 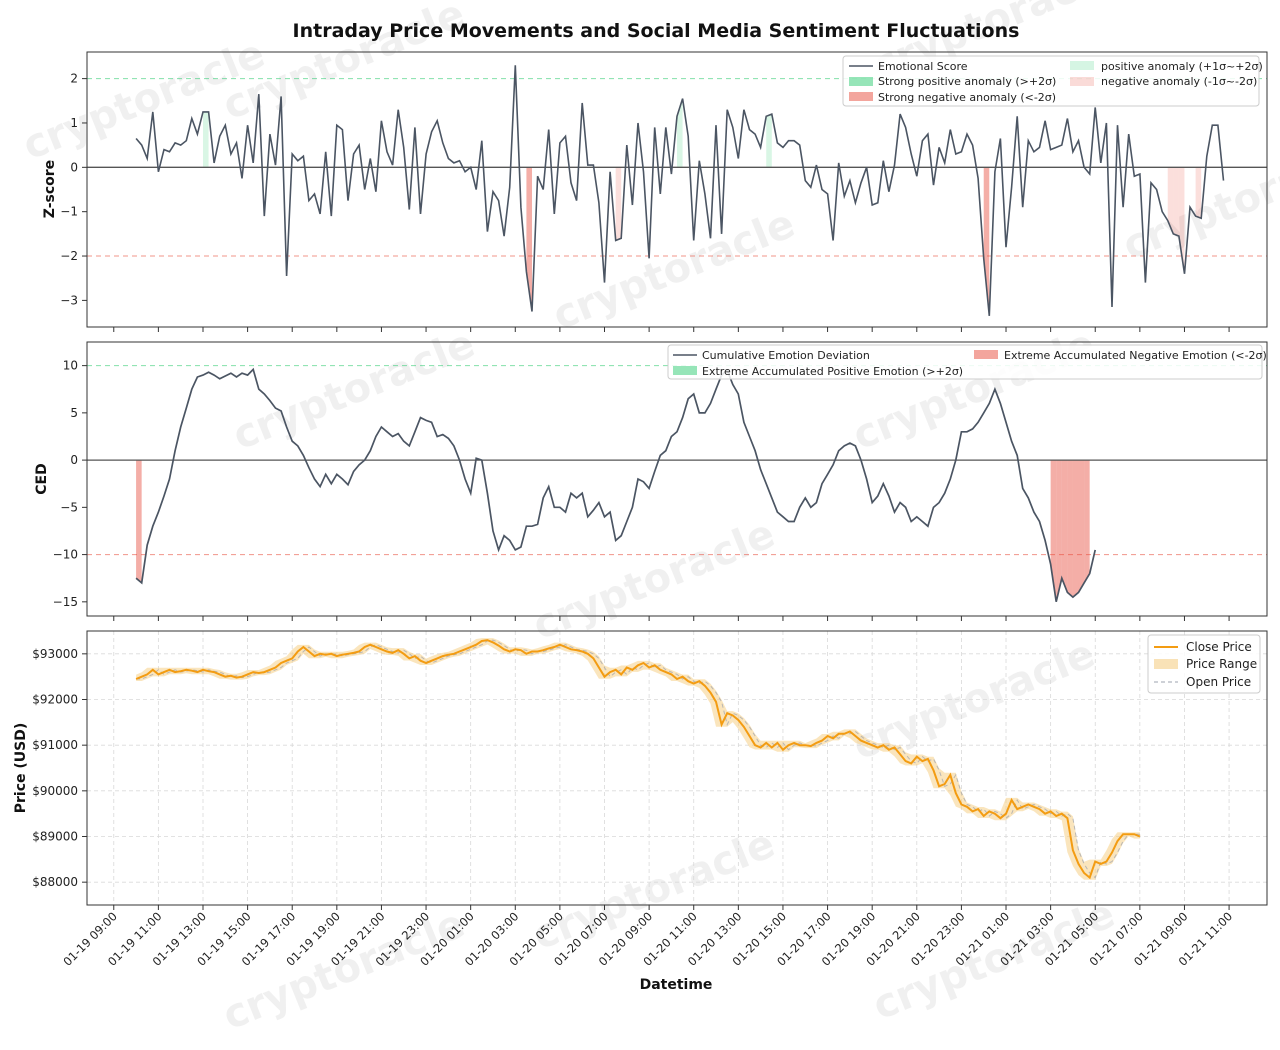 I want to click on y-tick-label: −2, so click(x=69, y=256).